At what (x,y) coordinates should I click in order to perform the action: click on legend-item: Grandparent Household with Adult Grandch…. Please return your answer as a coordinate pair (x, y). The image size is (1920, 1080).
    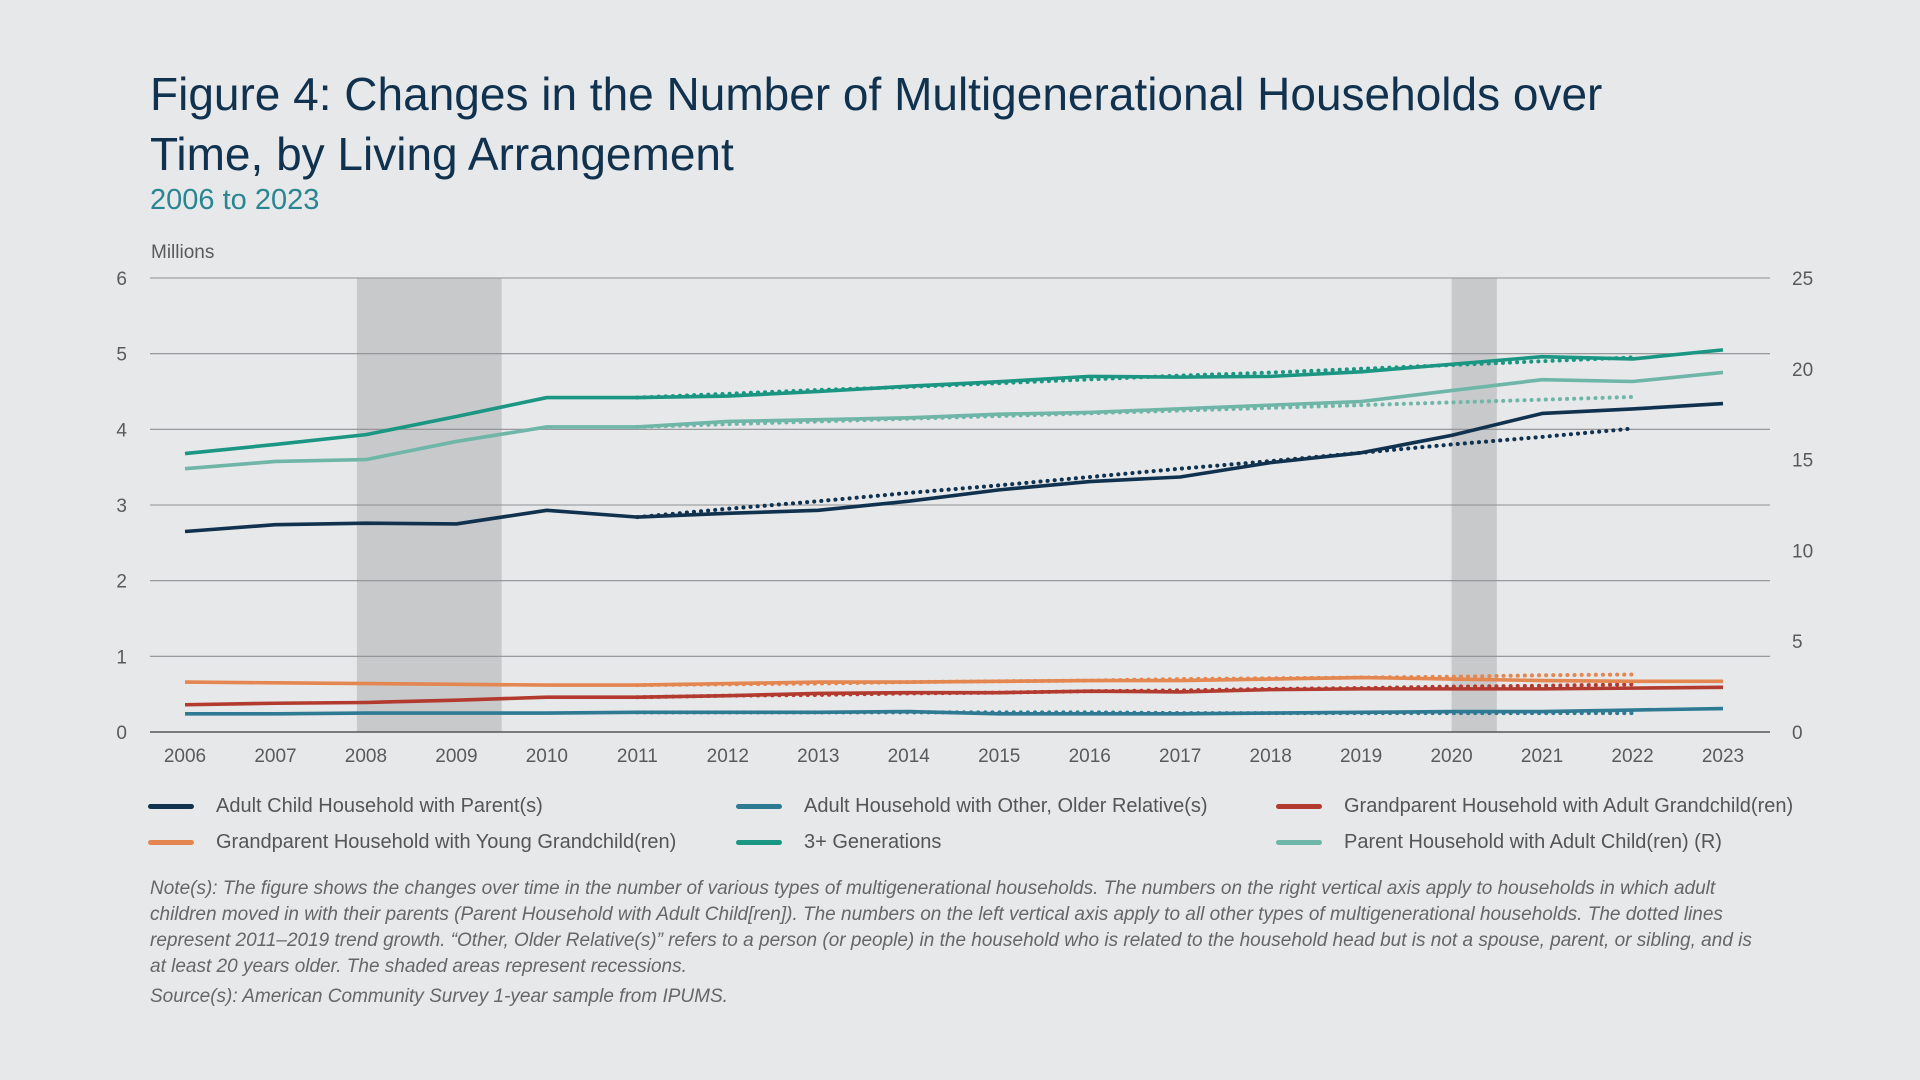
    Looking at the image, I should click on (1534, 806).